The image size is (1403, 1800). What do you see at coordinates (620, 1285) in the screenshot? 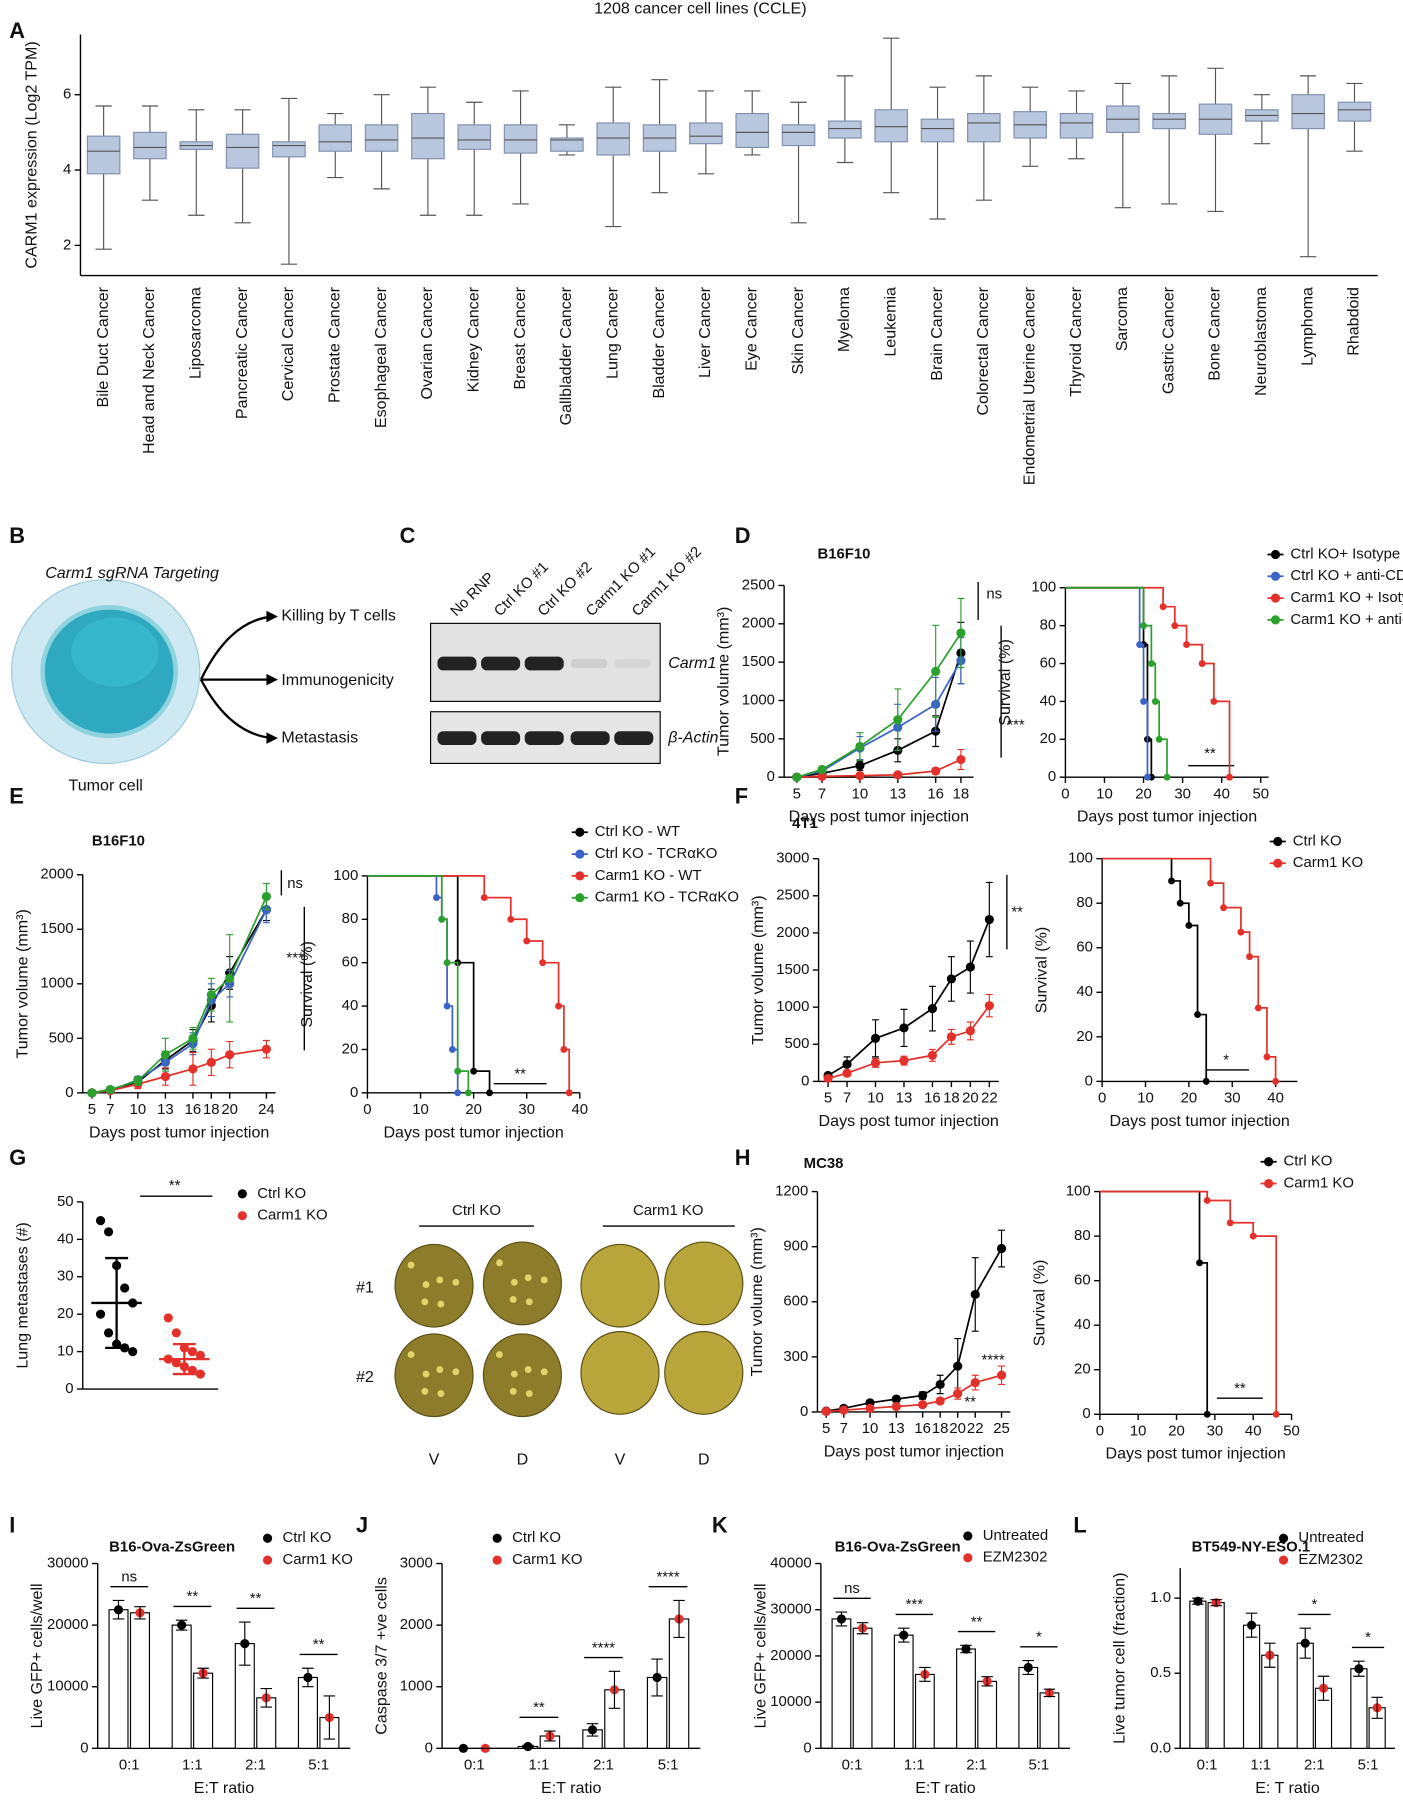
I see `lung` at bounding box center [620, 1285].